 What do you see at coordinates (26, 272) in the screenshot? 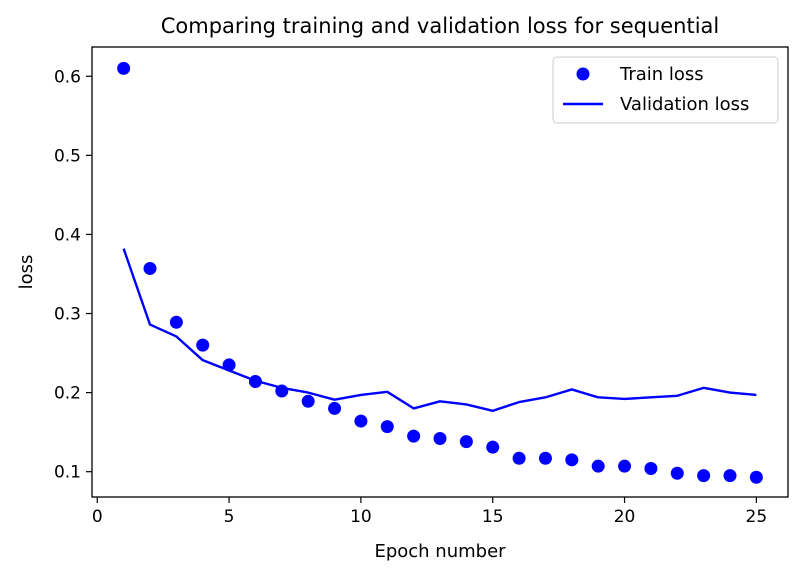
I see `y-axis-label: loss` at bounding box center [26, 272].